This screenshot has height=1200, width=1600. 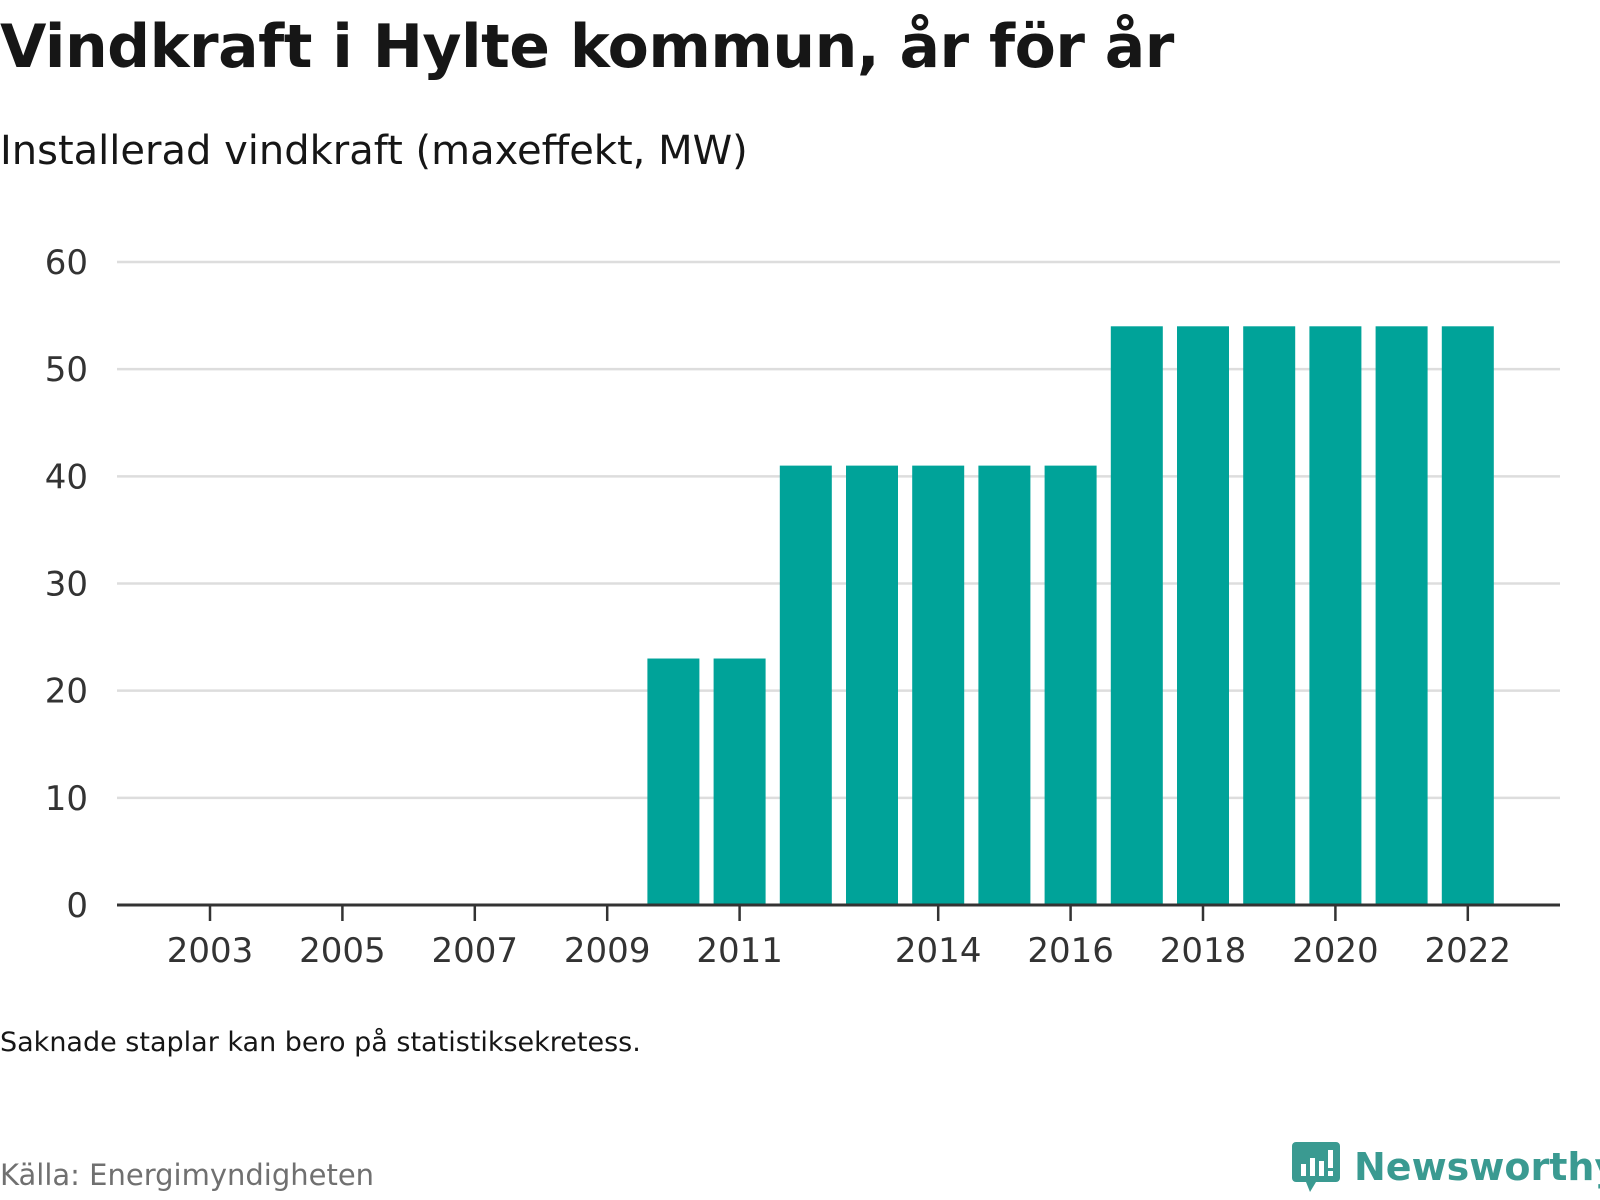 What do you see at coordinates (1401, 615) in the screenshot?
I see `bar-2021` at bounding box center [1401, 615].